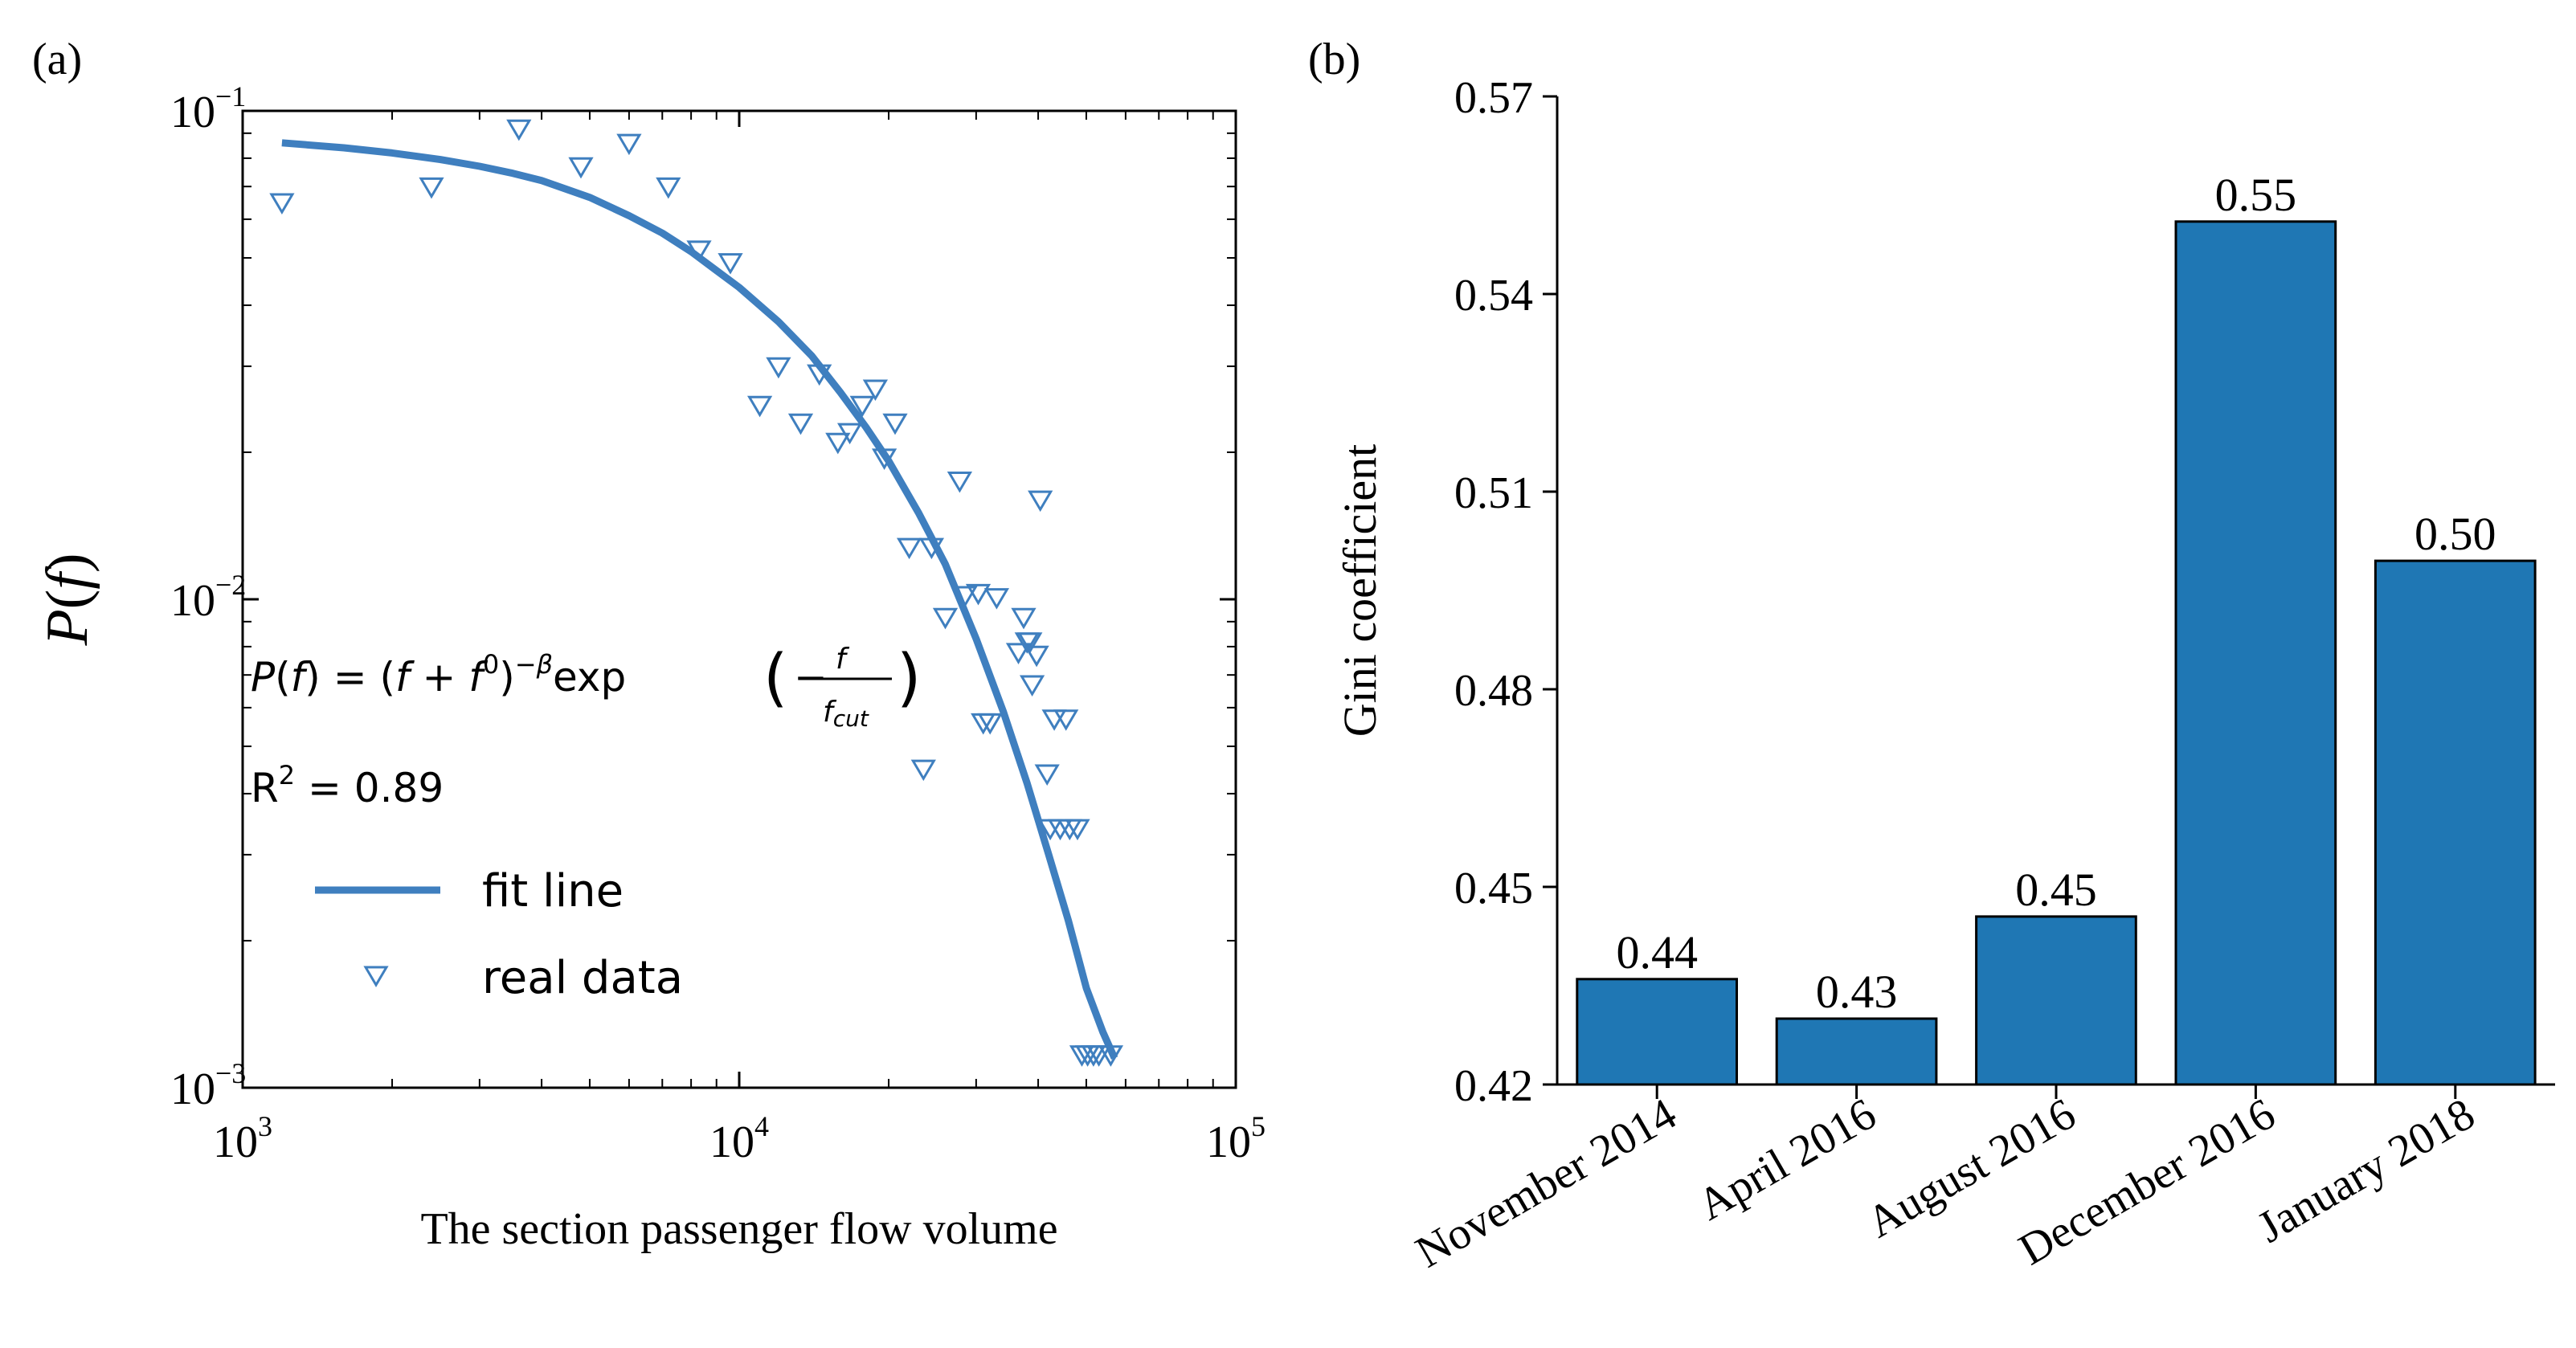 The image size is (2576, 1348). What do you see at coordinates (57, 59) in the screenshot?
I see `panel-a-label: (a)` at bounding box center [57, 59].